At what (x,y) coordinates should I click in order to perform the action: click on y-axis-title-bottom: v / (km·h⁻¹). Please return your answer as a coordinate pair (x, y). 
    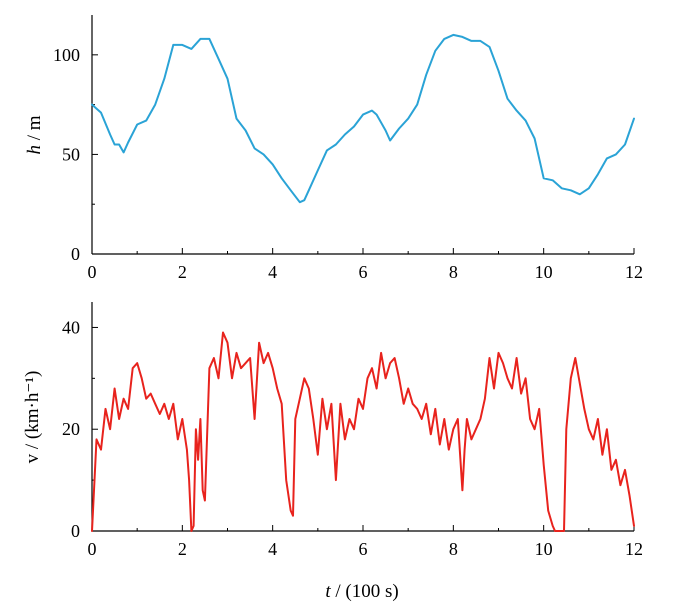
    Looking at the image, I should click on (32, 417).